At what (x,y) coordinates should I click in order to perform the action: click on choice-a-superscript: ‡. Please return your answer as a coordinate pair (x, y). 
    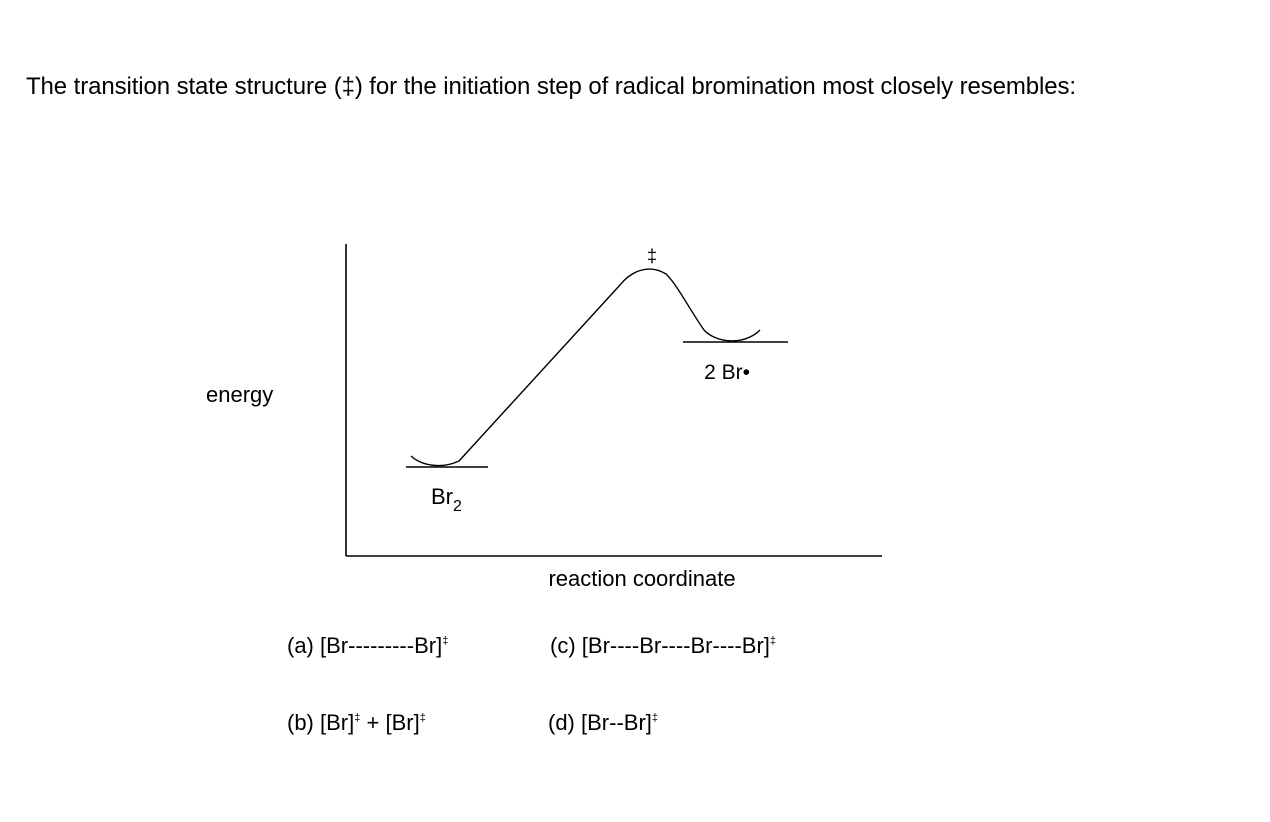
    Looking at the image, I should click on (445, 641).